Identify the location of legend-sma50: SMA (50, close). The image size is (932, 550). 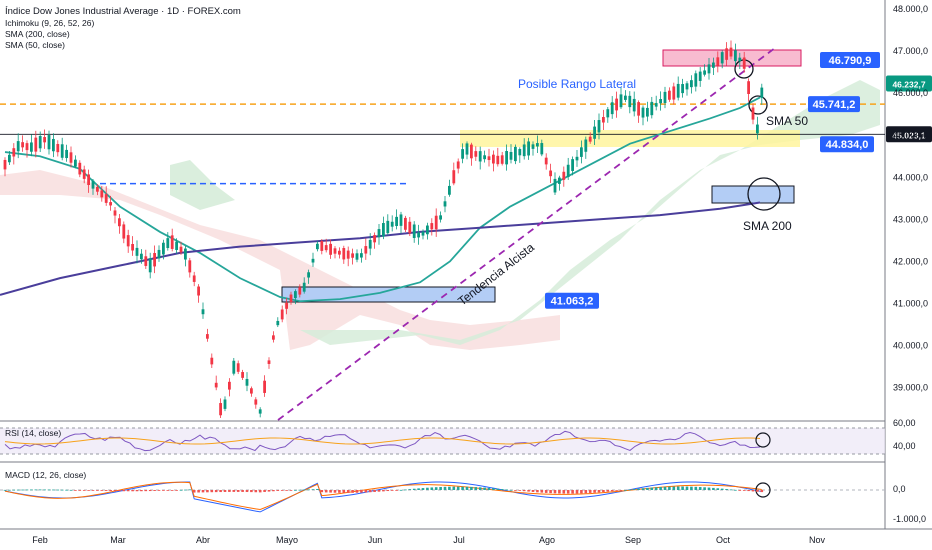
(35, 45).